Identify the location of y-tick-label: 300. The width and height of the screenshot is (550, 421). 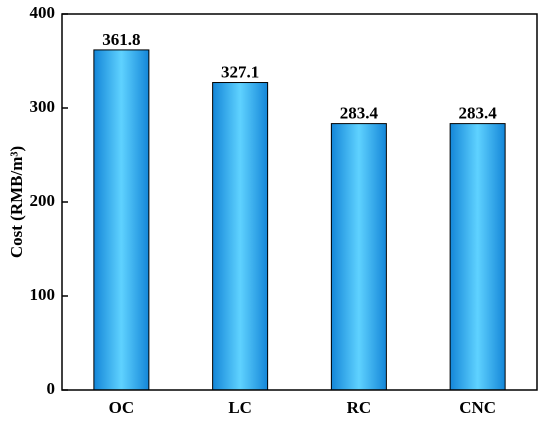
(43, 106).